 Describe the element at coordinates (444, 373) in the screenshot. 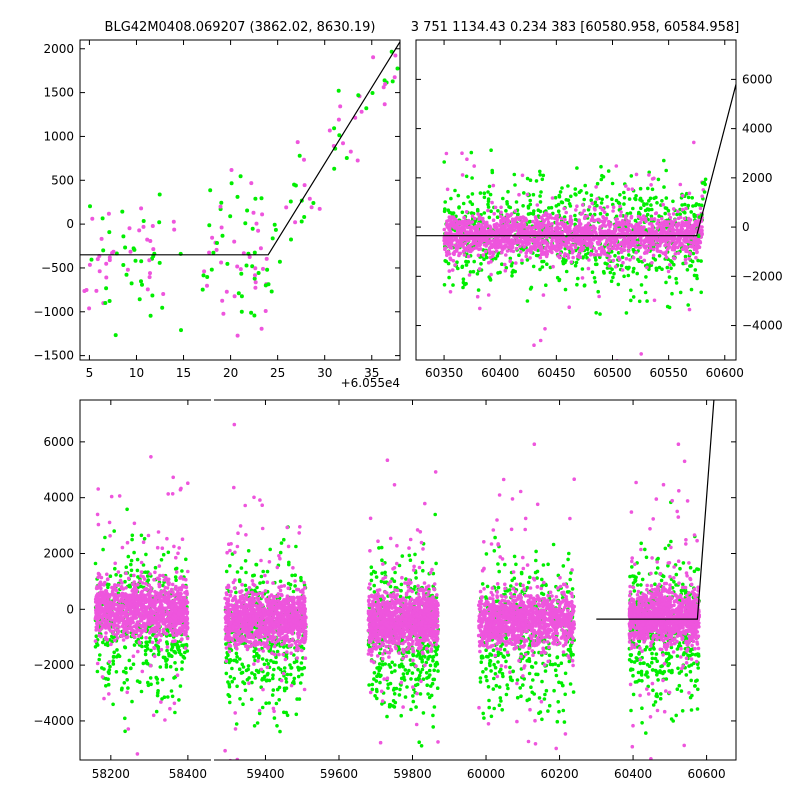

I see `x-tick-label: 60350` at that location.